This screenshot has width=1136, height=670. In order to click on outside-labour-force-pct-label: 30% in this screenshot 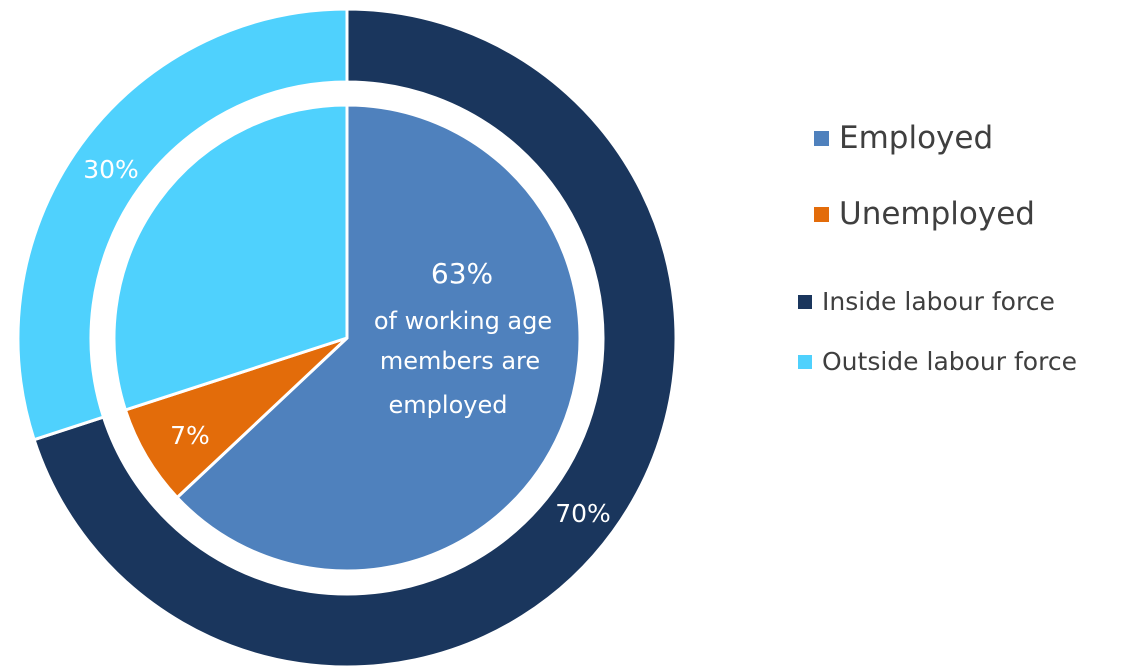, I will do `click(111, 169)`.